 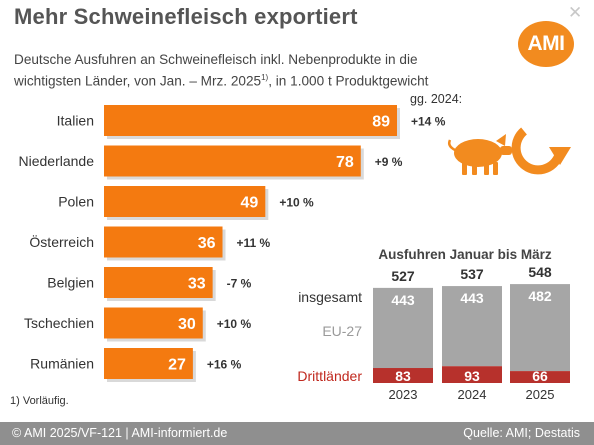 I want to click on year-tick-label: 2025, so click(x=540, y=394).